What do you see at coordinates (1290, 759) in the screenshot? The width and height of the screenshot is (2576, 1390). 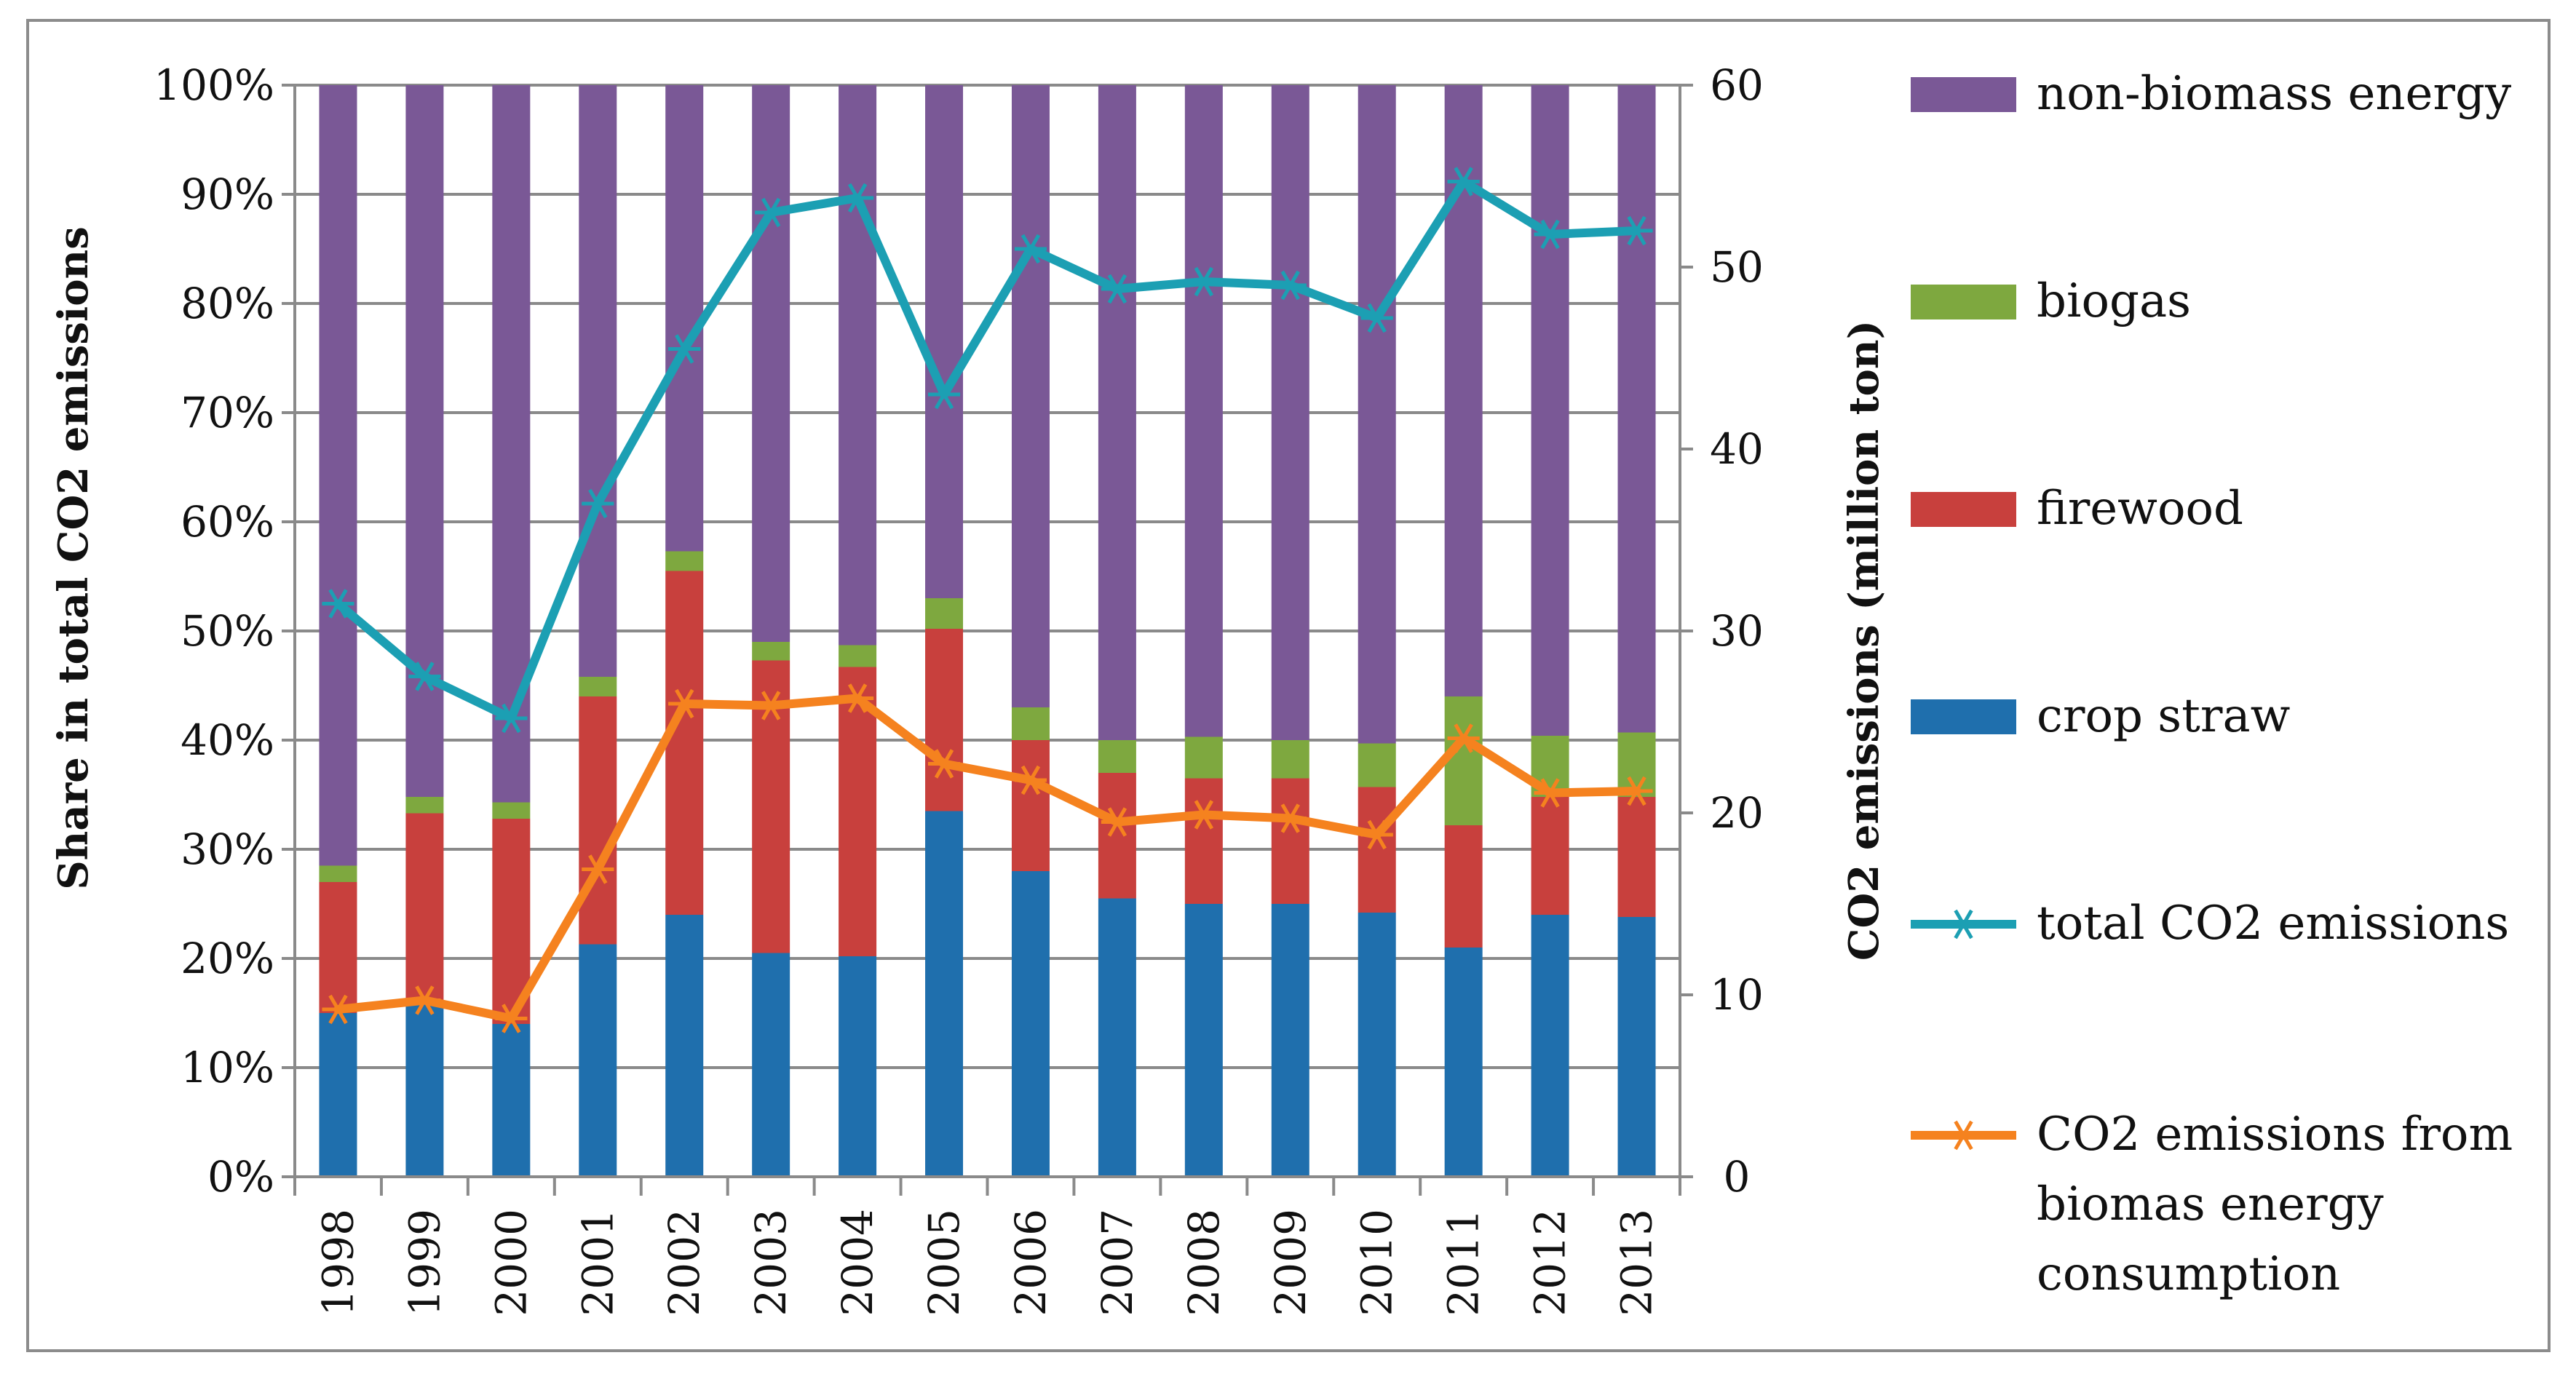 I see `bar-biogas-2009` at bounding box center [1290, 759].